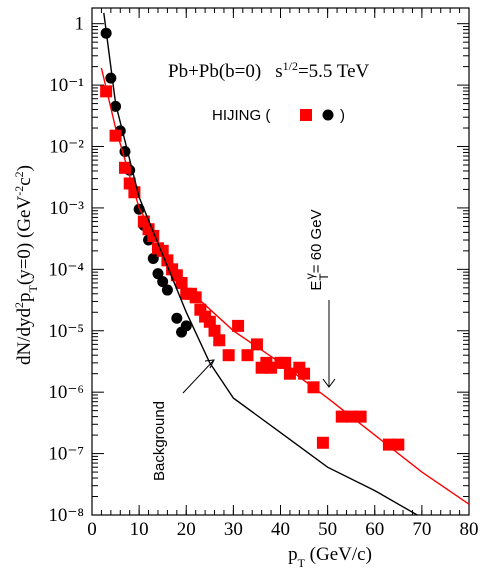  Describe the element at coordinates (66, 454) in the screenshot. I see `y-tick-label: 10⁻⁷` at that location.